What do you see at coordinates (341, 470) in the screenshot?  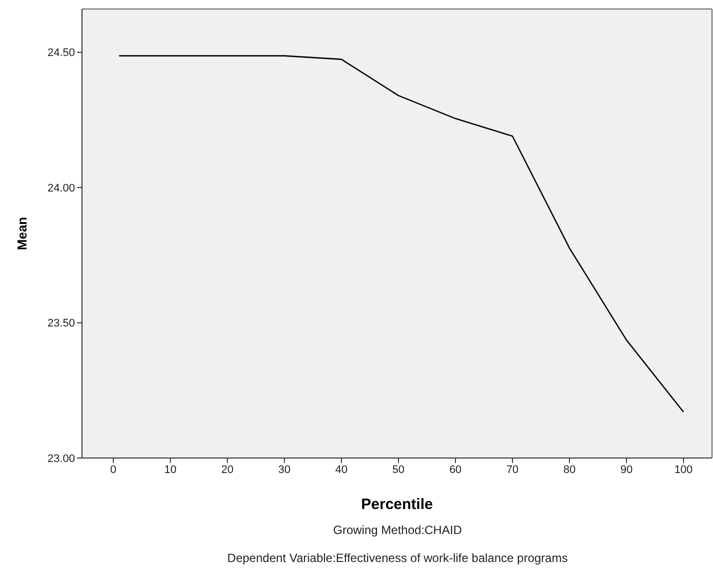 I see `x-tick-label: 40` at bounding box center [341, 470].